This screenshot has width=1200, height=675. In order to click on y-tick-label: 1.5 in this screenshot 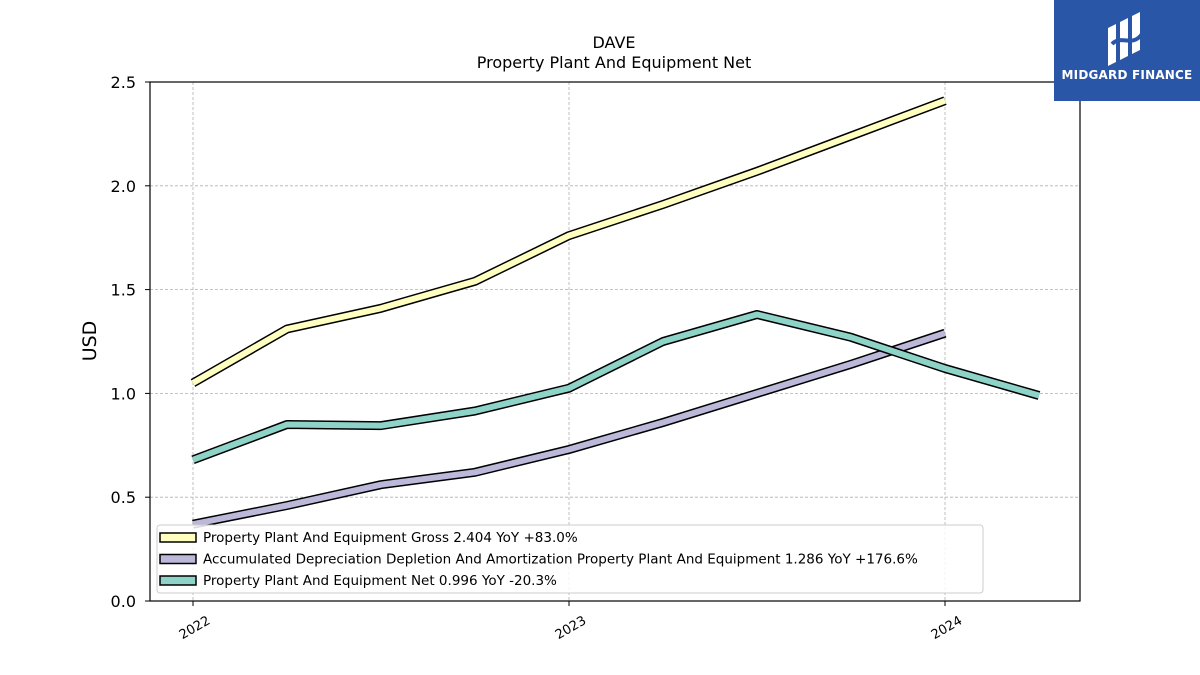, I will do `click(123, 290)`.